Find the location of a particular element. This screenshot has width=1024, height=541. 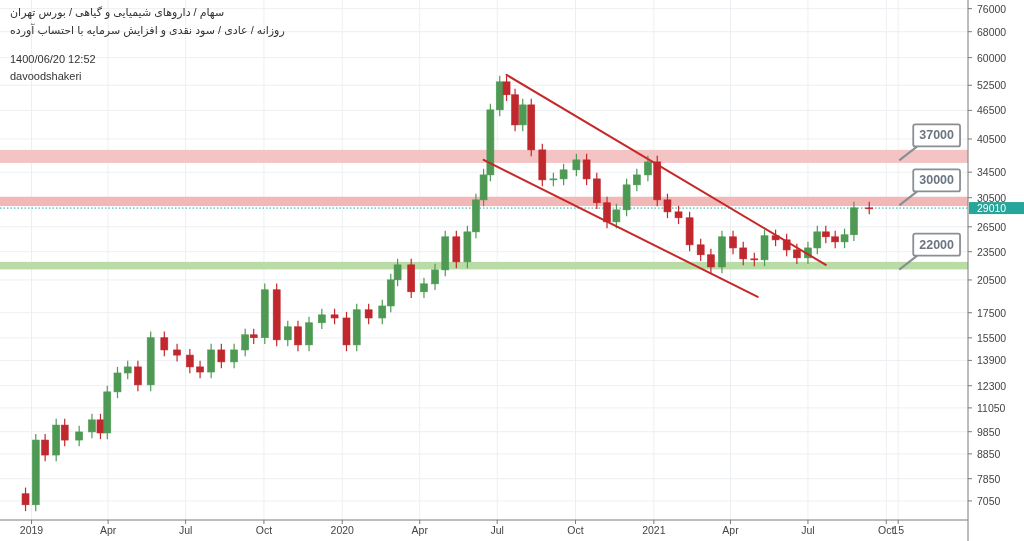

annotation: davoodshakeri is located at coordinates (46, 76).